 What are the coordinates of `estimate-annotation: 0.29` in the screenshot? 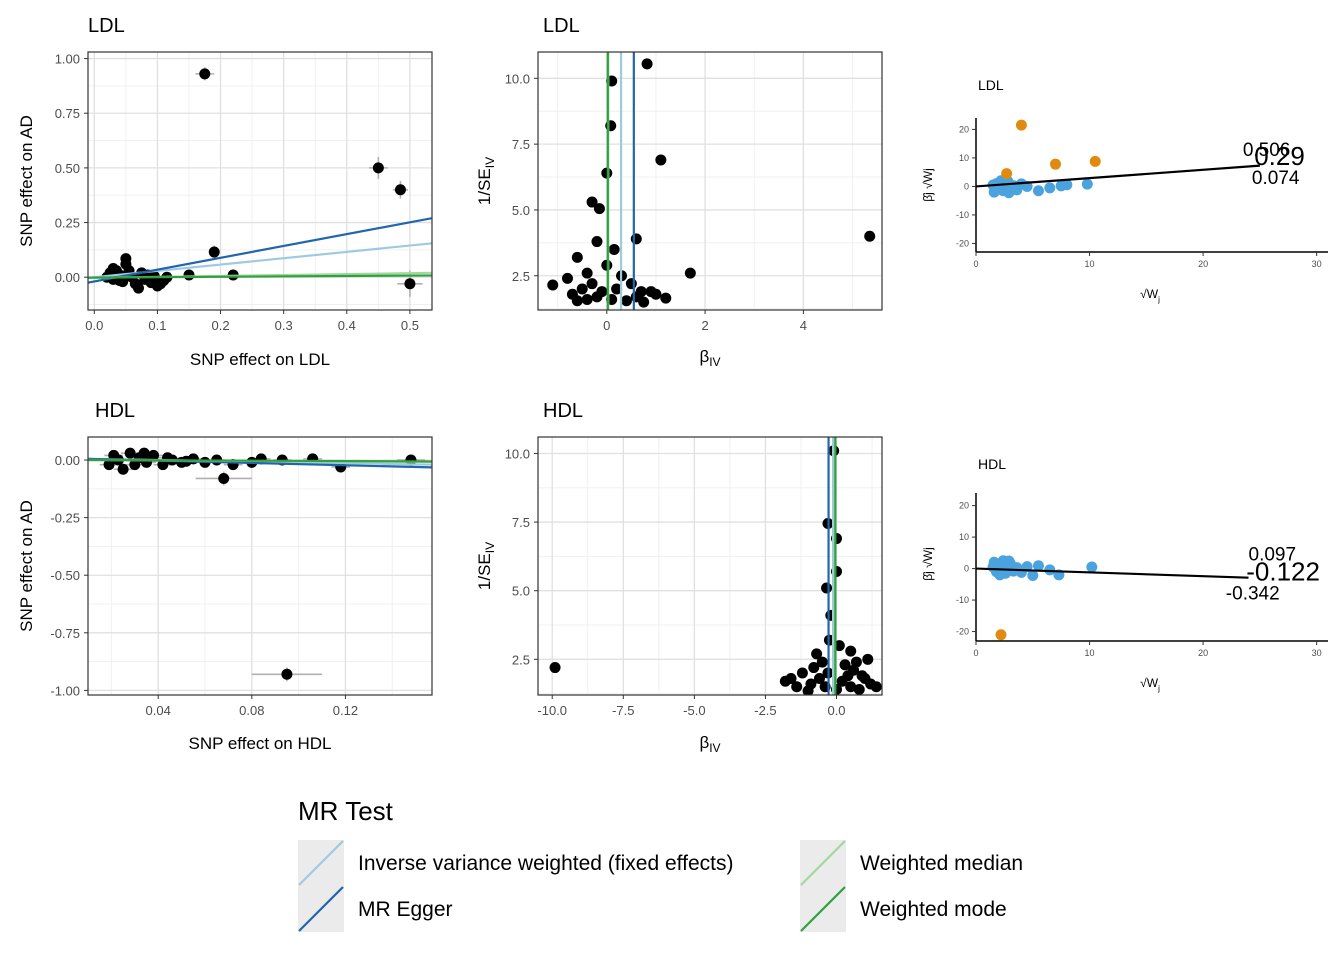 It's located at (1279, 156).